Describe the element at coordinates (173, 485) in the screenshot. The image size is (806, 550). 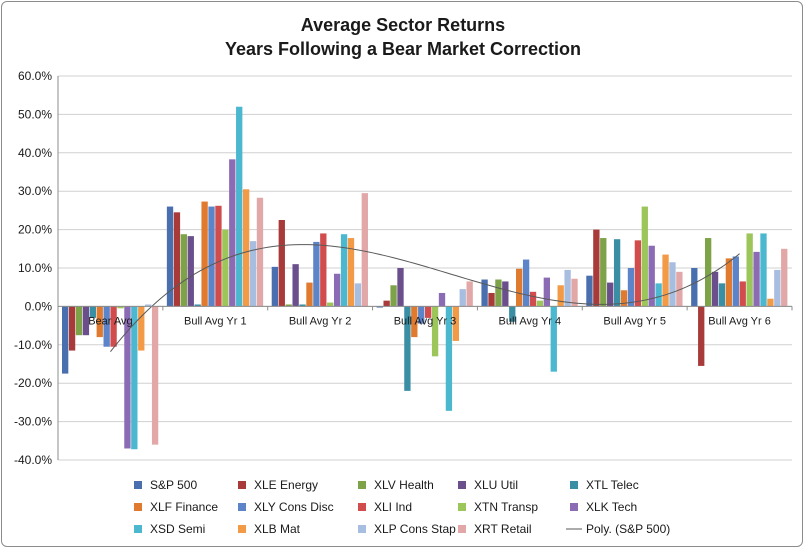
I see `legend-label: S&P 500` at that location.